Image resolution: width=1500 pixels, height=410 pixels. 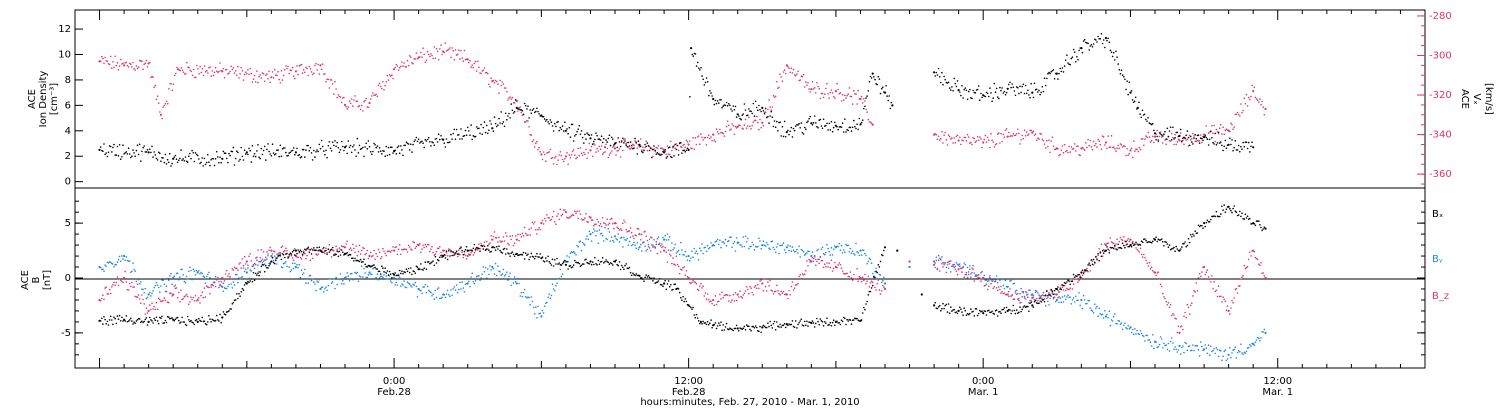 I want to click on vx-point, so click(x=1179, y=140).